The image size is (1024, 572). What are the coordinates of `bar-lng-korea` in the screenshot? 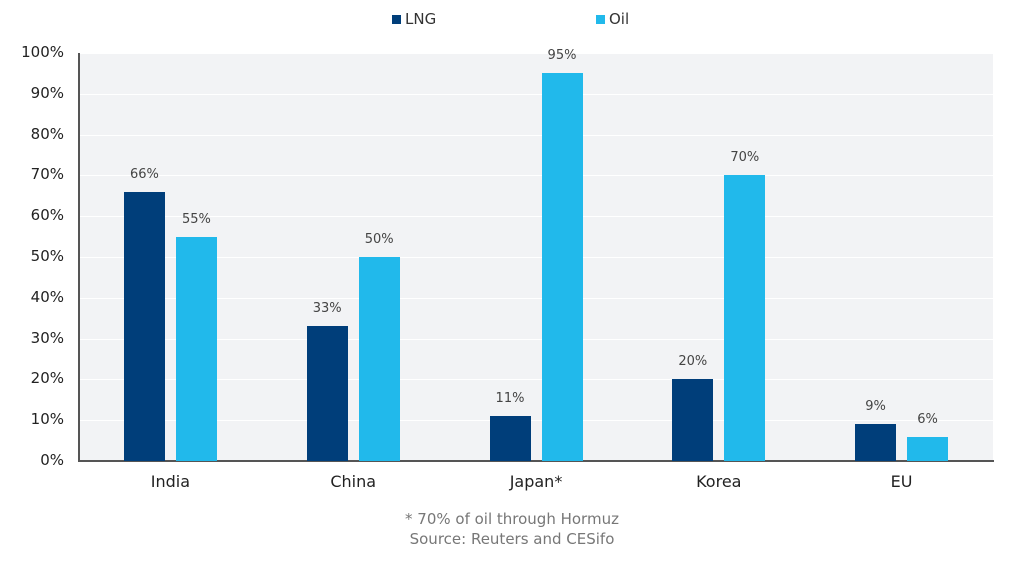 It's located at (693, 420).